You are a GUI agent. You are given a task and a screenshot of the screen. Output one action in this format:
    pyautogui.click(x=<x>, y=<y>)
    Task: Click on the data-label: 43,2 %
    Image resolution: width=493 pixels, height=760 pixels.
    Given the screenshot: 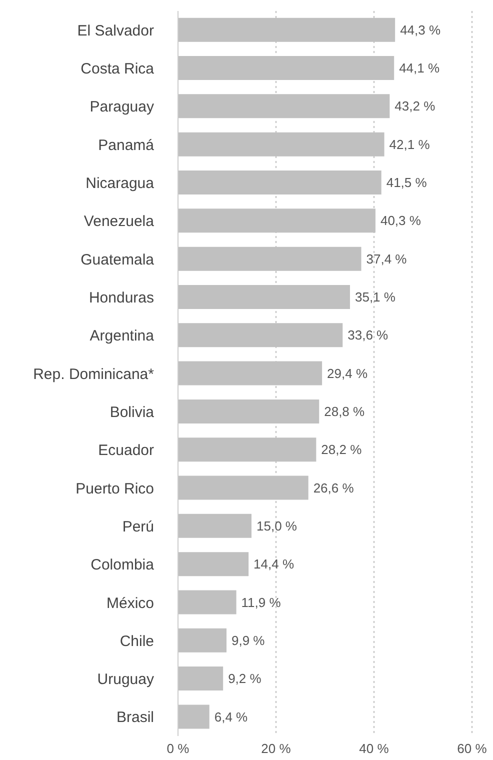 What is the action you would take?
    pyautogui.click(x=415, y=106)
    